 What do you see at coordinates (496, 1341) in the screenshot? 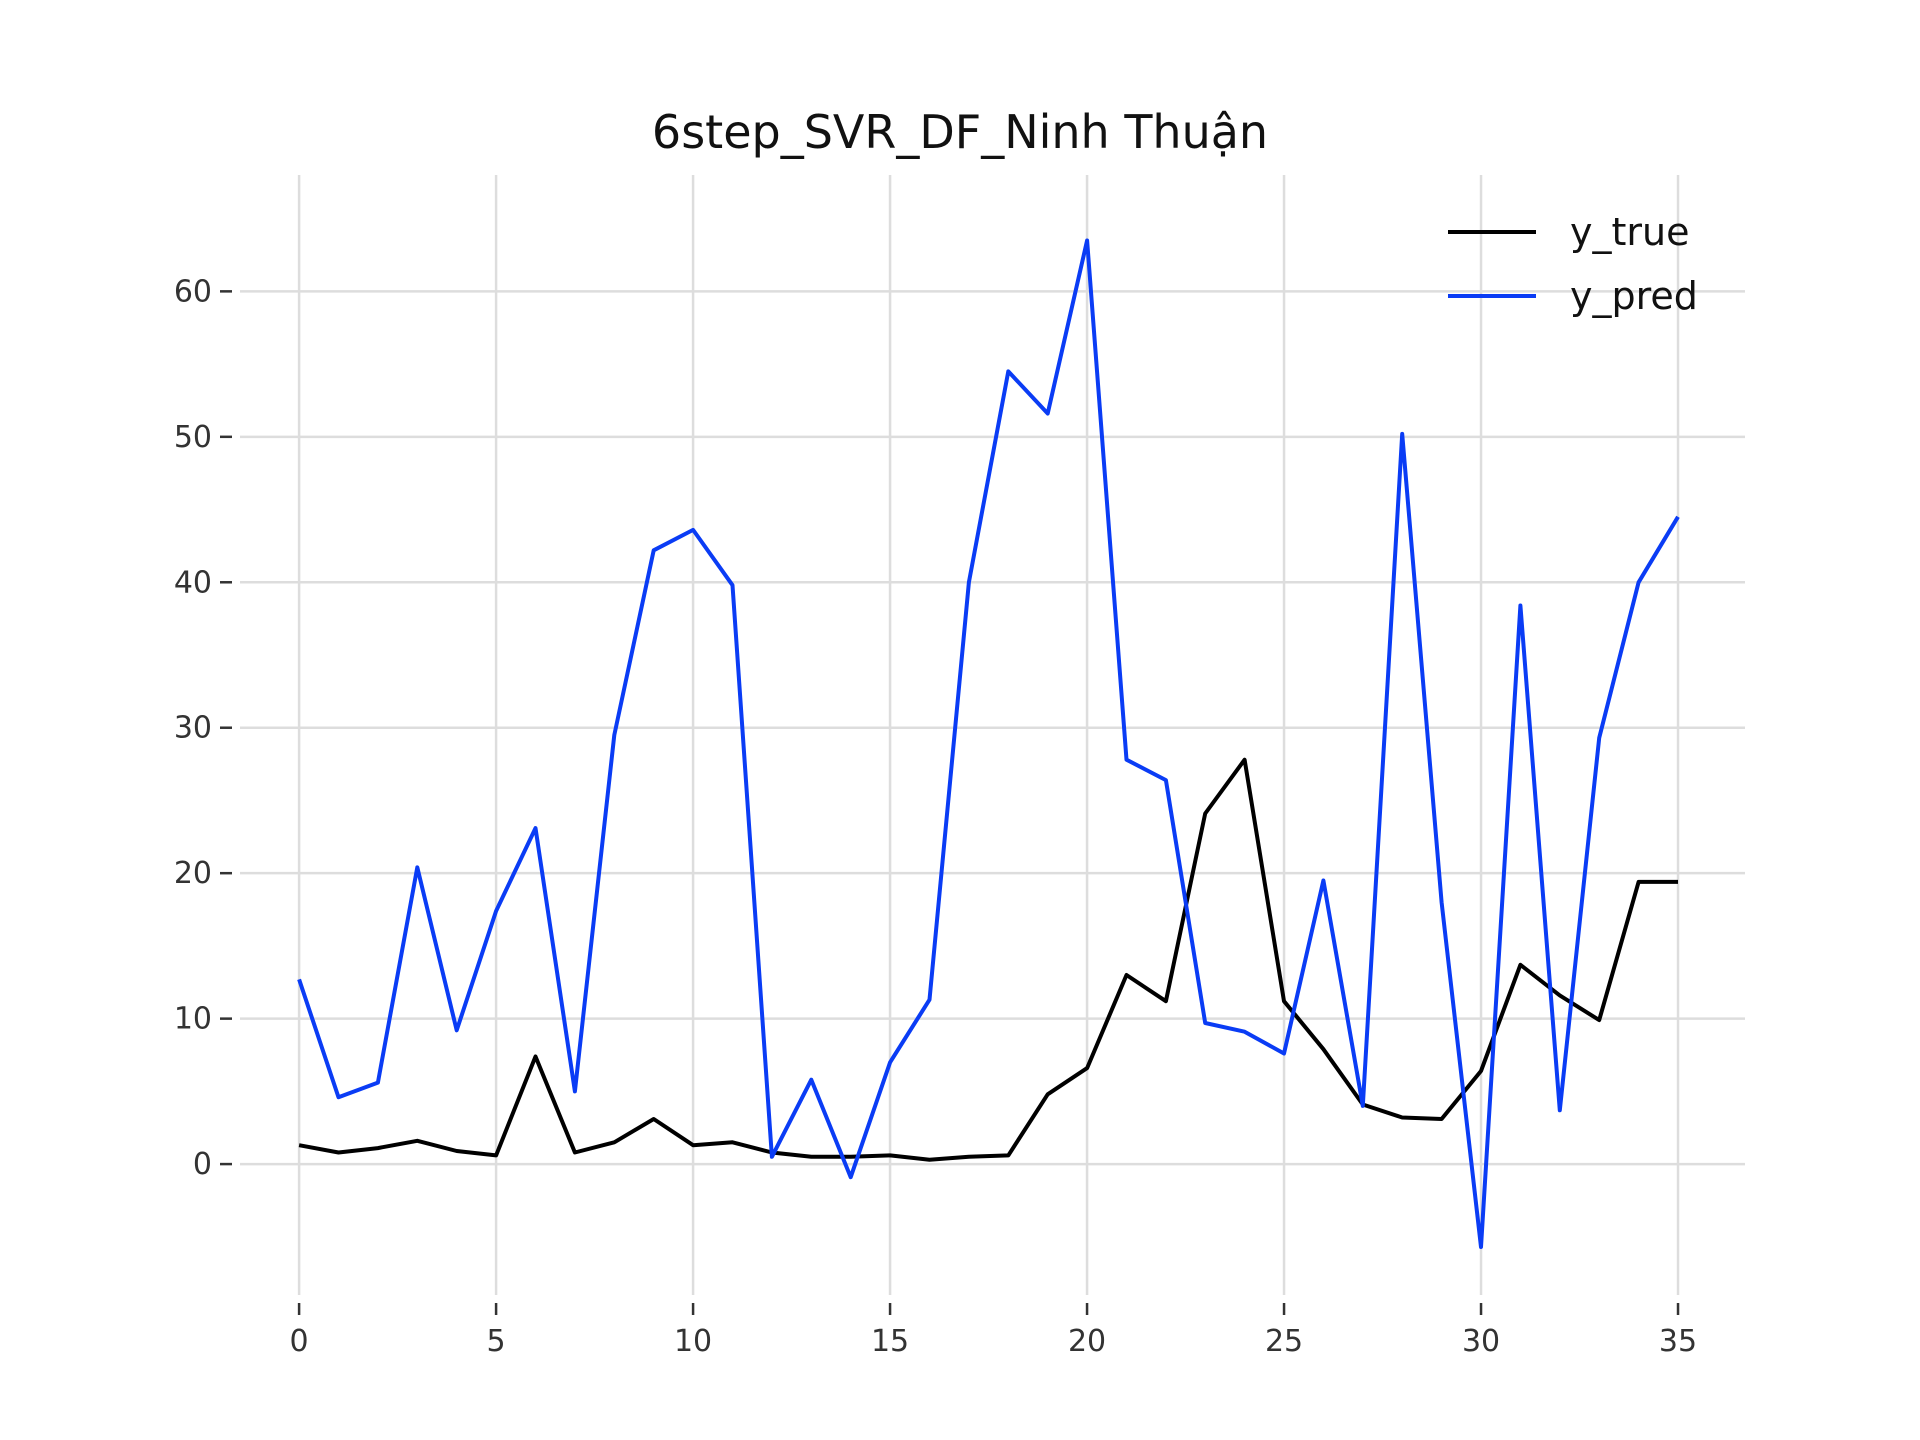
I see `x-tick-label: 5` at bounding box center [496, 1341].